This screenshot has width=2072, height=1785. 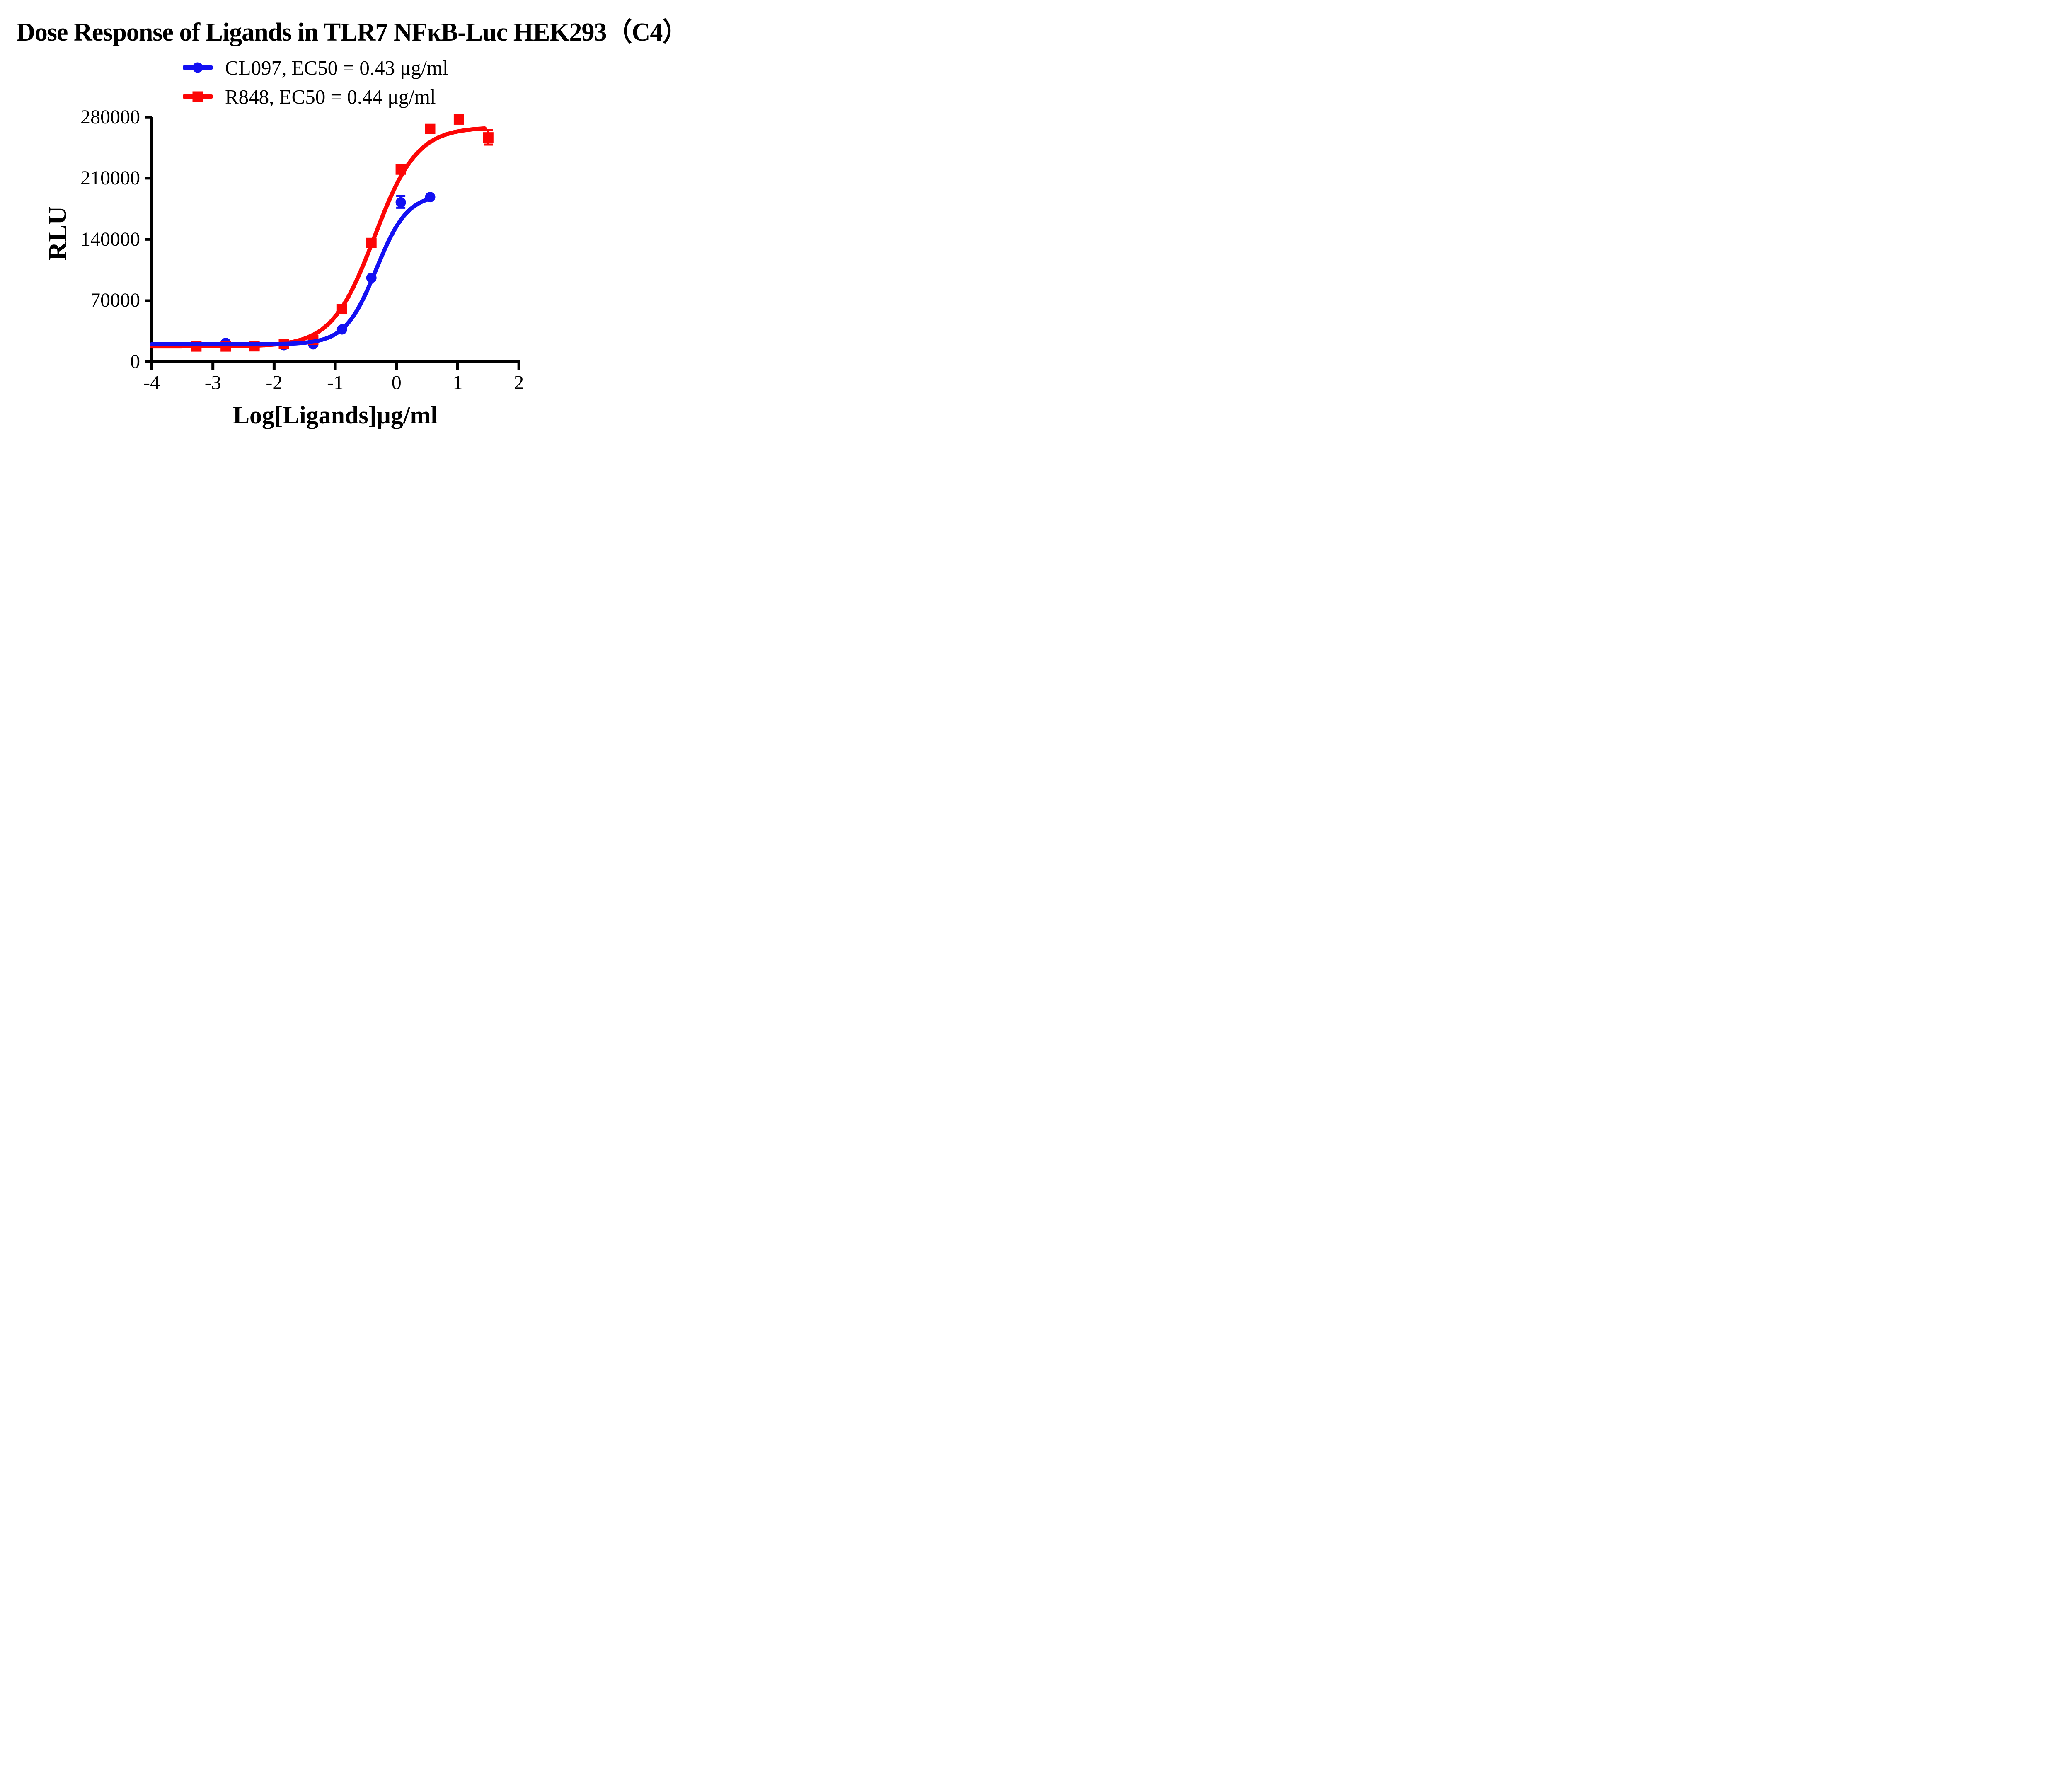 I want to click on x-tick-label: 1, so click(x=458, y=383).